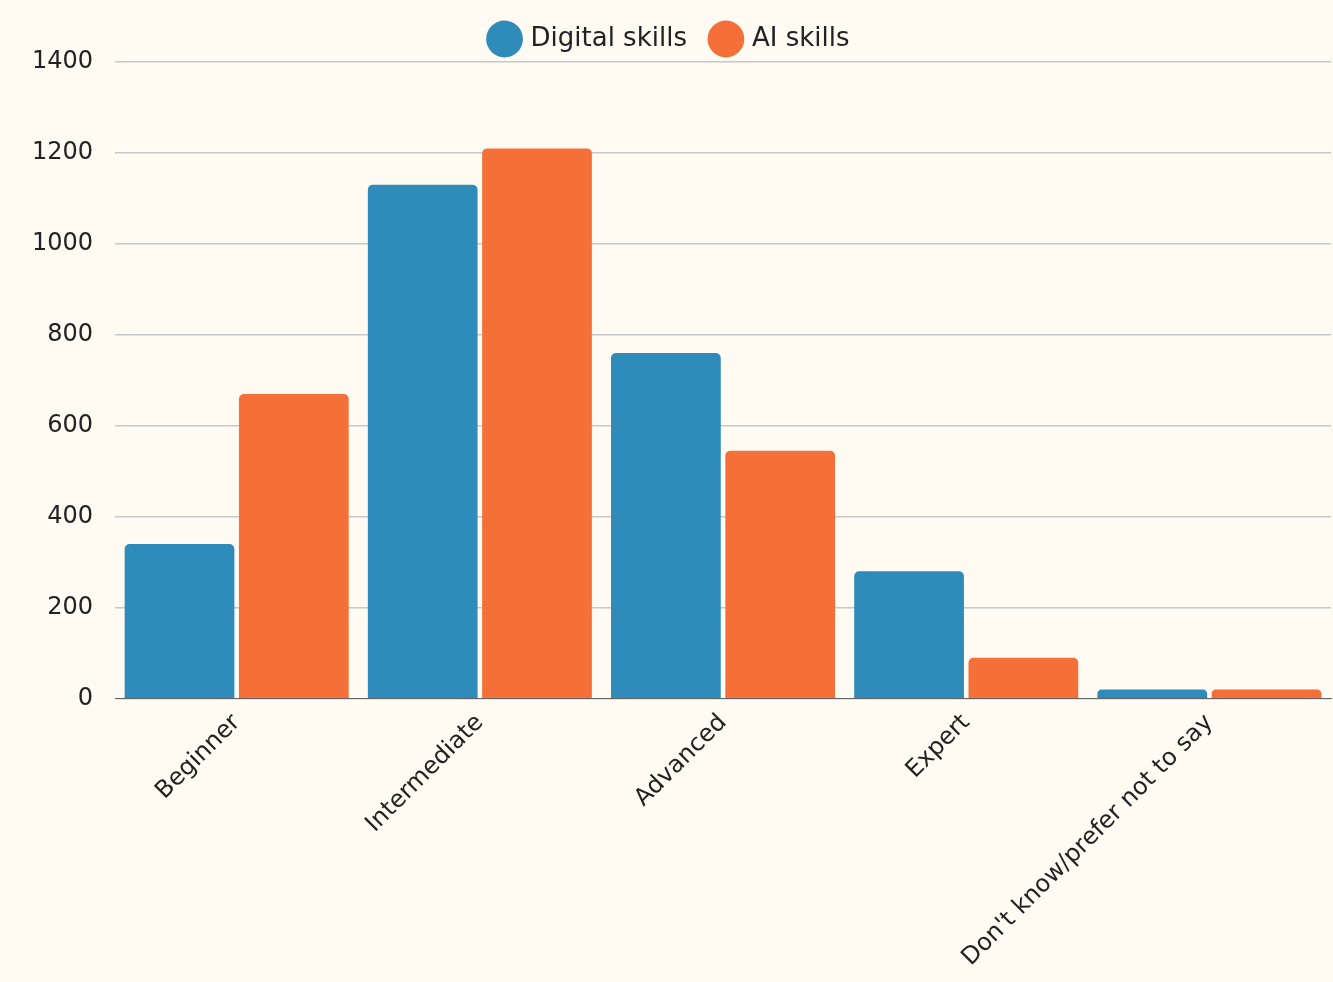  Describe the element at coordinates (63, 242) in the screenshot. I see `y-tick-label: 1000` at that location.